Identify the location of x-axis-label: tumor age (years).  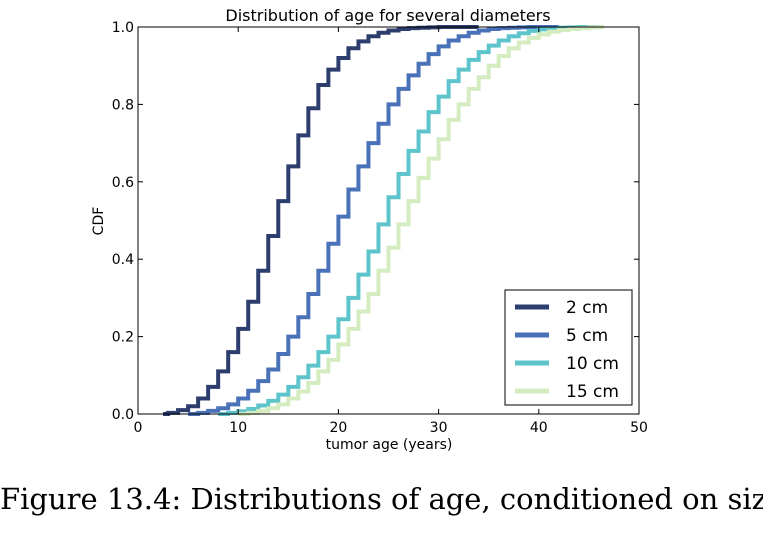
(389, 445).